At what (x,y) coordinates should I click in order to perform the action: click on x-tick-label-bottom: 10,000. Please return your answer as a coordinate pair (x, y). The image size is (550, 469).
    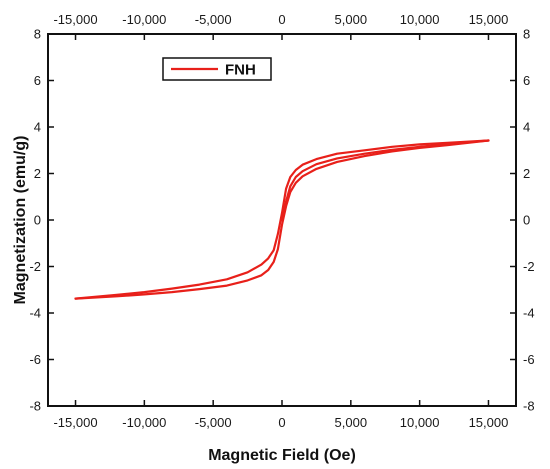
    Looking at the image, I should click on (420, 422).